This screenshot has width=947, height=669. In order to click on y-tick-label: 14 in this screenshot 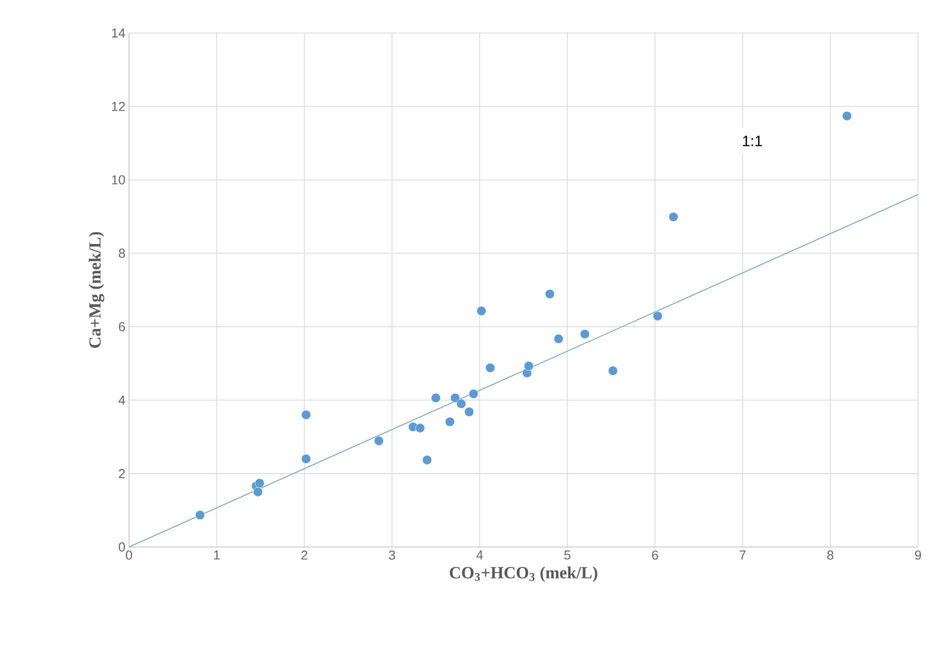, I will do `click(119, 33)`.